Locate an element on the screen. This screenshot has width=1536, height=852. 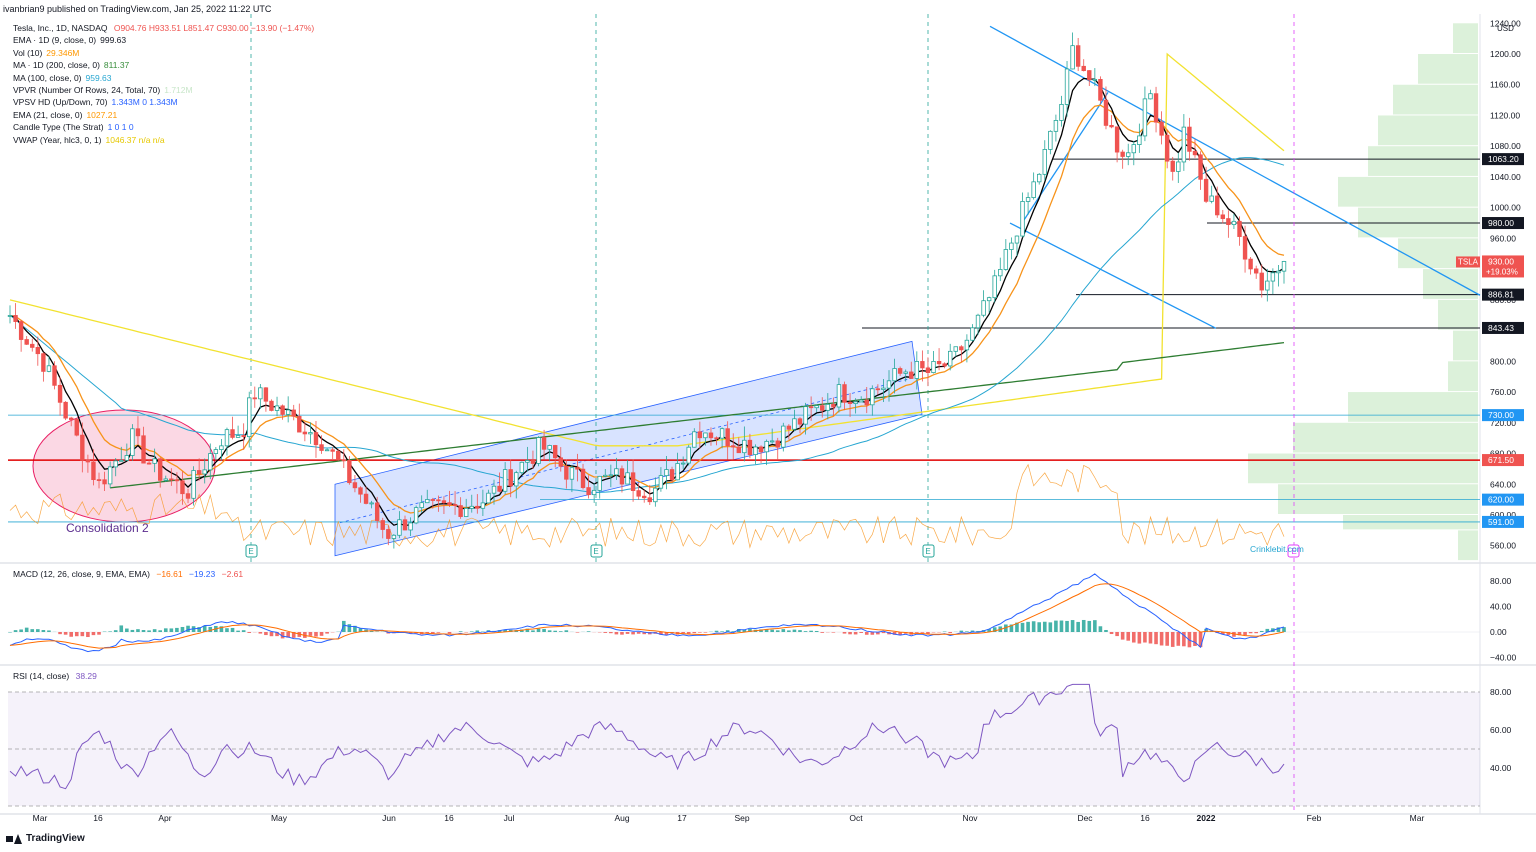
footer-brand: TradingView is located at coordinates (55, 838).